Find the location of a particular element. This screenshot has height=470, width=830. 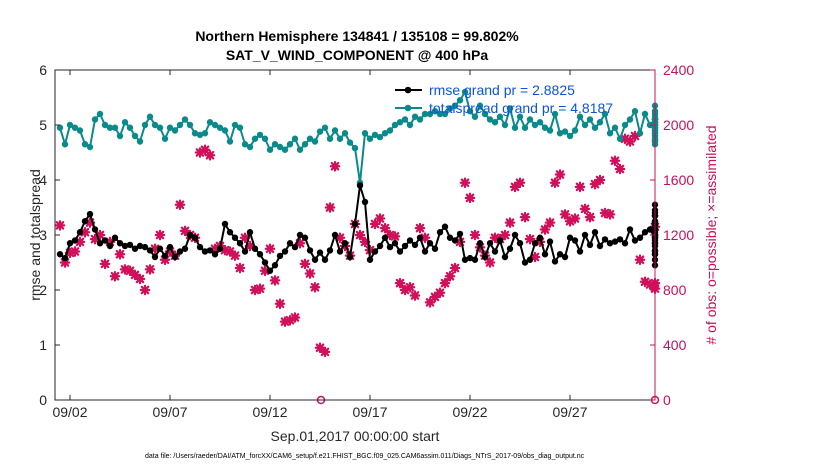

x-tick-label: 09/27 is located at coordinates (569, 412).